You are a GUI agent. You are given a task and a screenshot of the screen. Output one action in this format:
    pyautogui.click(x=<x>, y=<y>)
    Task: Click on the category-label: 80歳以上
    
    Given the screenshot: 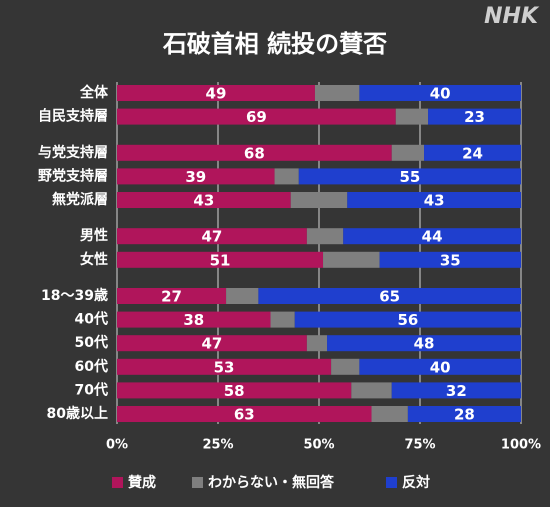 What is the action you would take?
    pyautogui.click(x=77, y=413)
    